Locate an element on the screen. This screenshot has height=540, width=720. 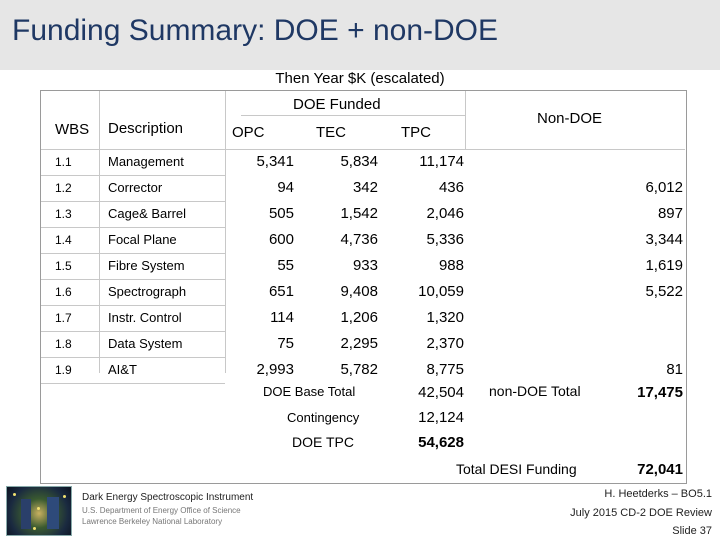
header-description: Description is located at coordinates (146, 128).